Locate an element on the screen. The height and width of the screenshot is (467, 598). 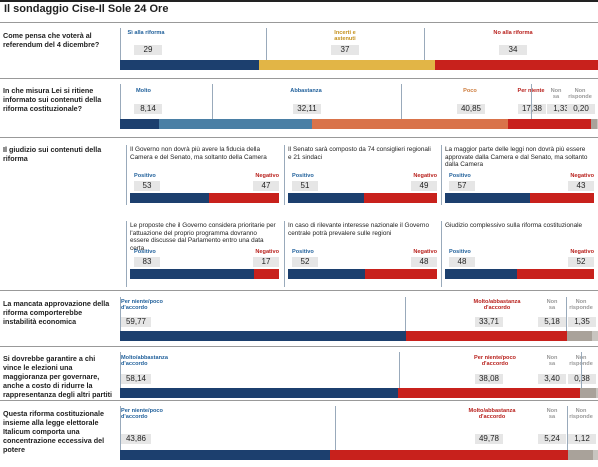
category-label: No alla riforma is located at coordinates (513, 33).